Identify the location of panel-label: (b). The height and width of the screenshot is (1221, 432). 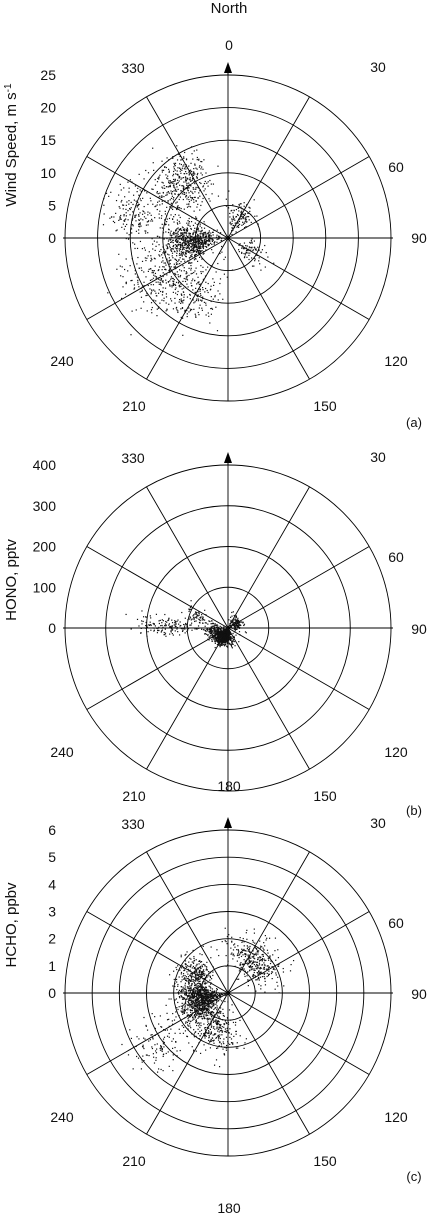
(414, 810).